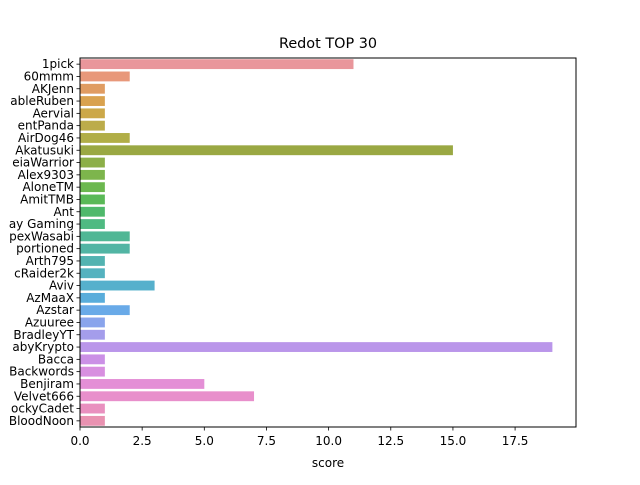 Image resolution: width=640 pixels, height=485 pixels. Describe the element at coordinates (53, 89) in the screenshot. I see `y-tick-label: AKJenn` at that location.